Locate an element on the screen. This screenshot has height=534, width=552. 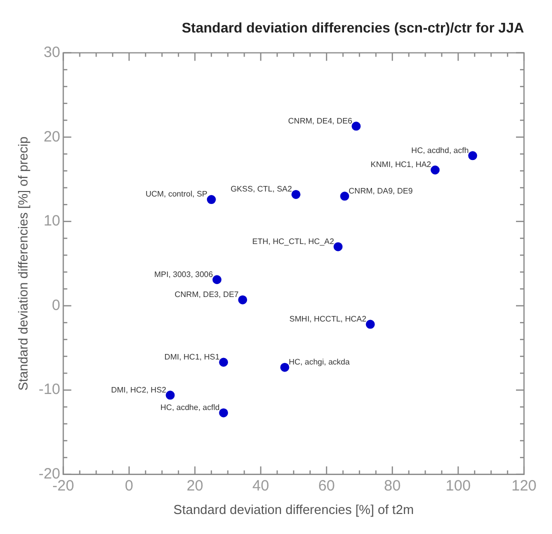
annotation: HC, acdhd, acfh is located at coordinates (440, 150).